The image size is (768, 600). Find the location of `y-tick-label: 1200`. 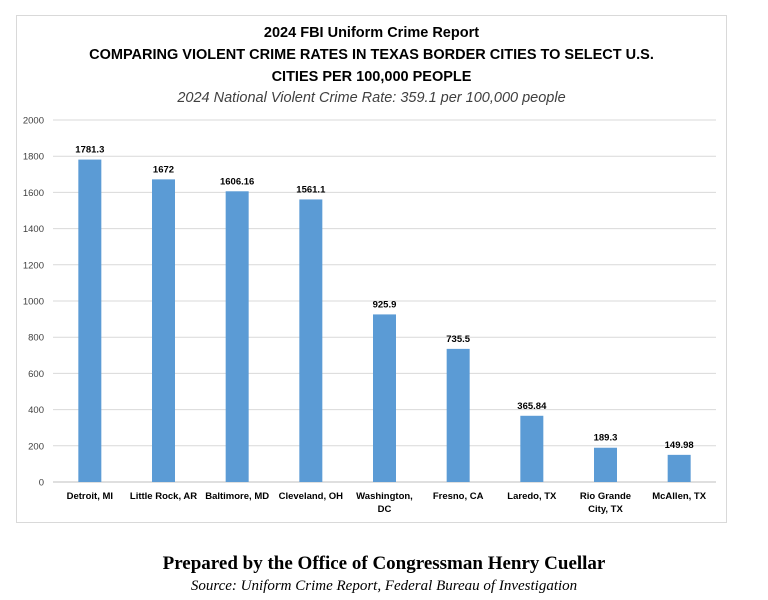

y-tick-label: 1200 is located at coordinates (33, 265).